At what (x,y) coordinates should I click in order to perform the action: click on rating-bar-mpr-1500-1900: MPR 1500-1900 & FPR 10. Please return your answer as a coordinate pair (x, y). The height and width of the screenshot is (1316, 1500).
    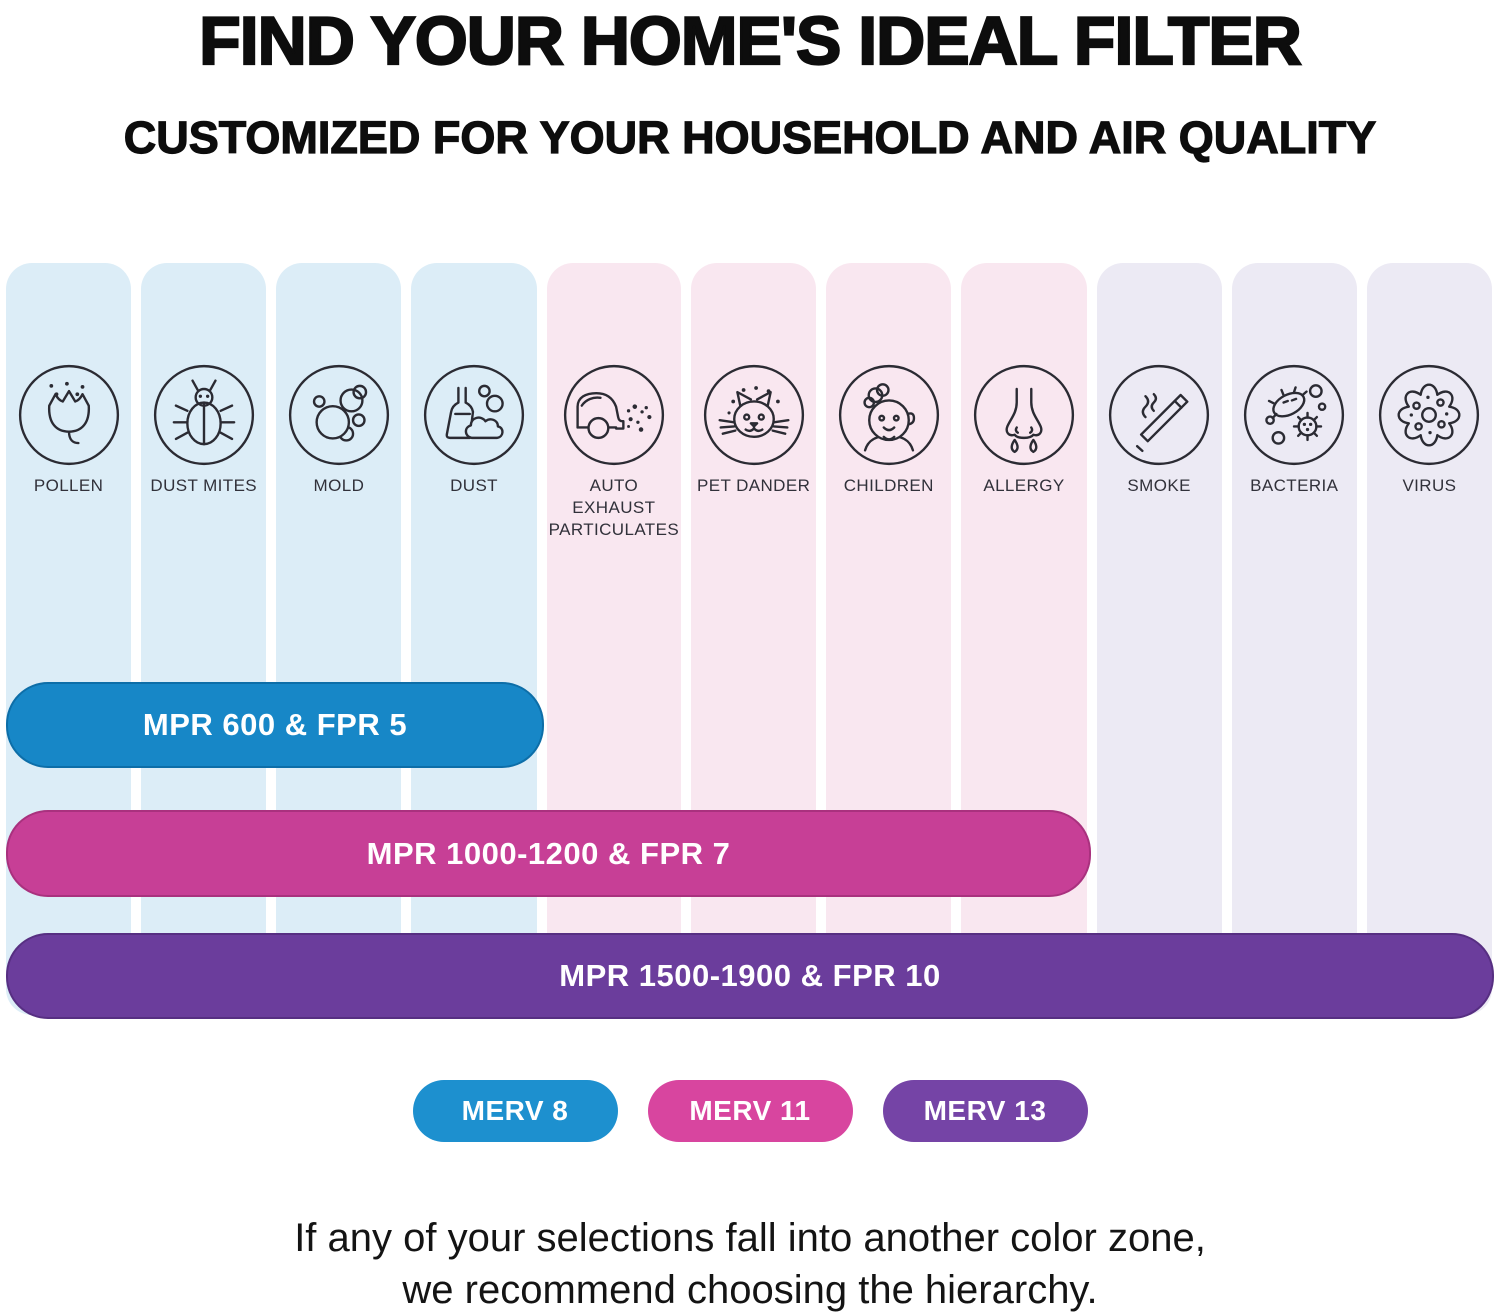
    Looking at the image, I should click on (750, 976).